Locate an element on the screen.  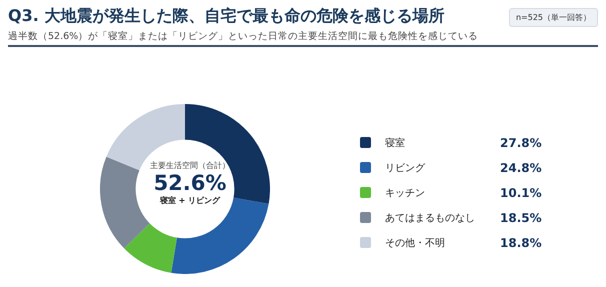
text: n=525（単一回答） is located at coordinates (553, 17).